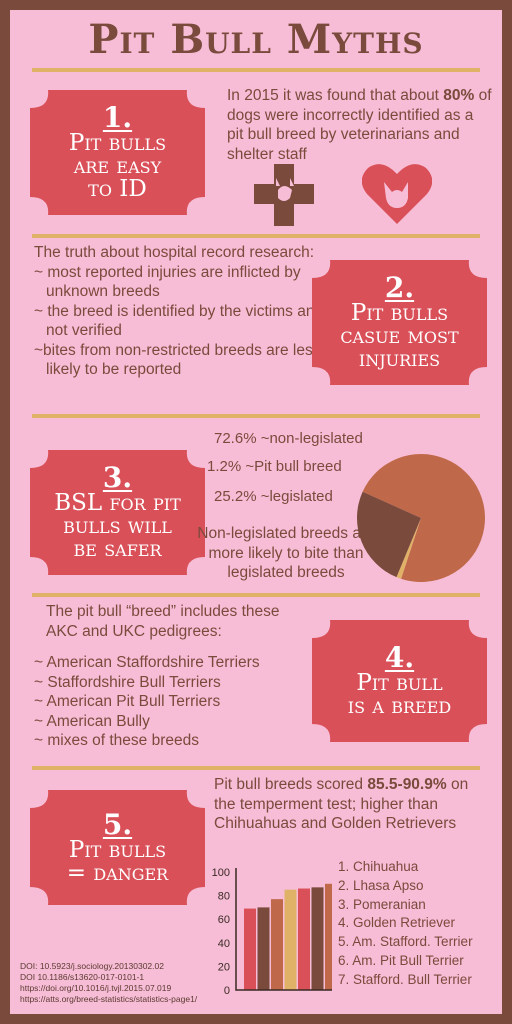 The width and height of the screenshot is (512, 1024). I want to click on fact-point: ~ American Pit Bull Terriers, so click(127, 701).